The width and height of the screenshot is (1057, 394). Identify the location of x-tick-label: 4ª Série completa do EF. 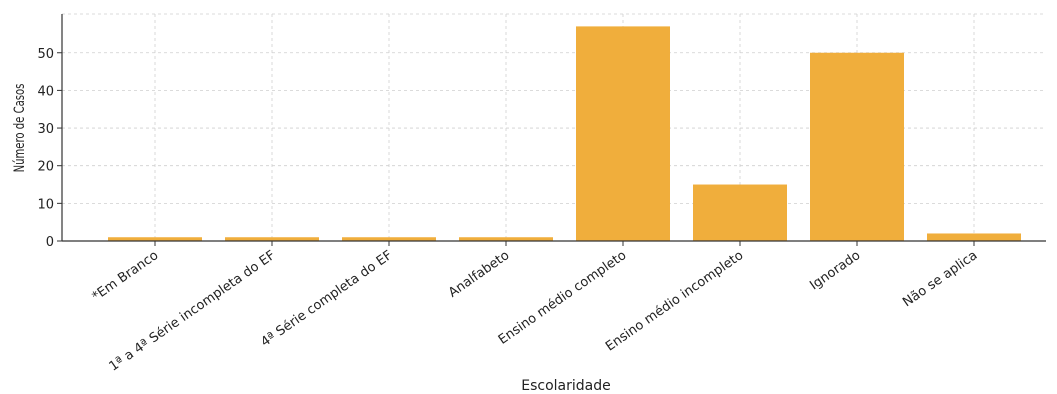
(326, 299).